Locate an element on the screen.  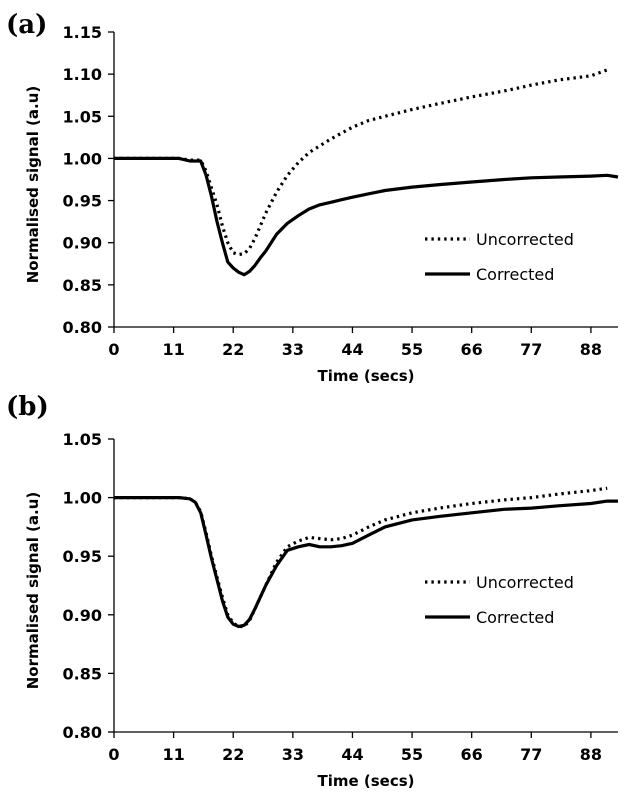
y-tick-label: 1.10 is located at coordinates (82, 74).